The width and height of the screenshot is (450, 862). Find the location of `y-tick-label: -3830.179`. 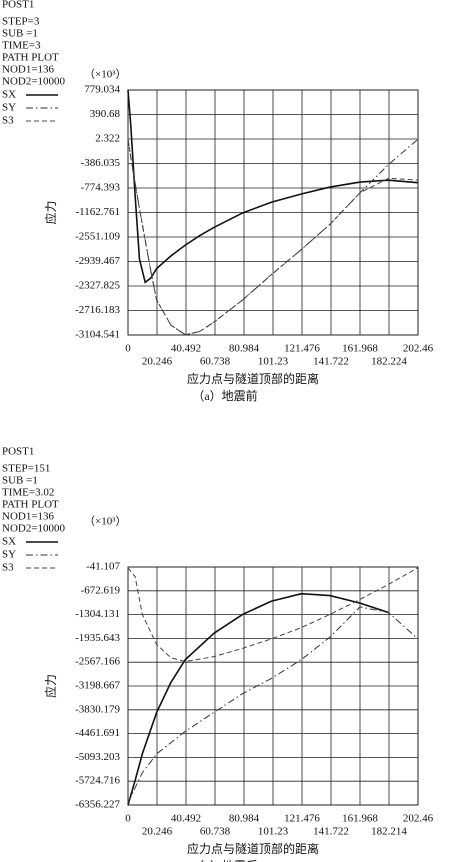

y-tick-label: -3830.179 is located at coordinates (97, 709).